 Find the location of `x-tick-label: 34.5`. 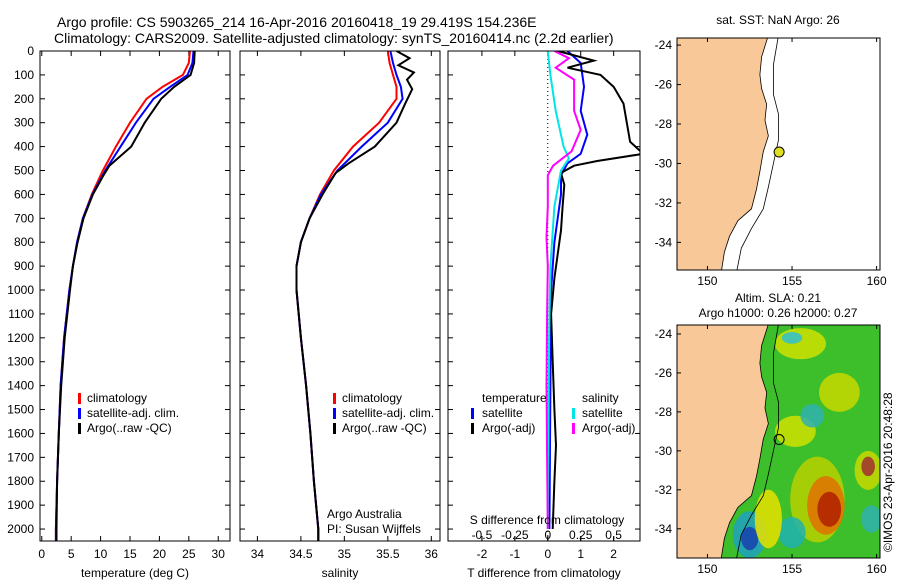

x-tick-label: 34.5 is located at coordinates (301, 554).